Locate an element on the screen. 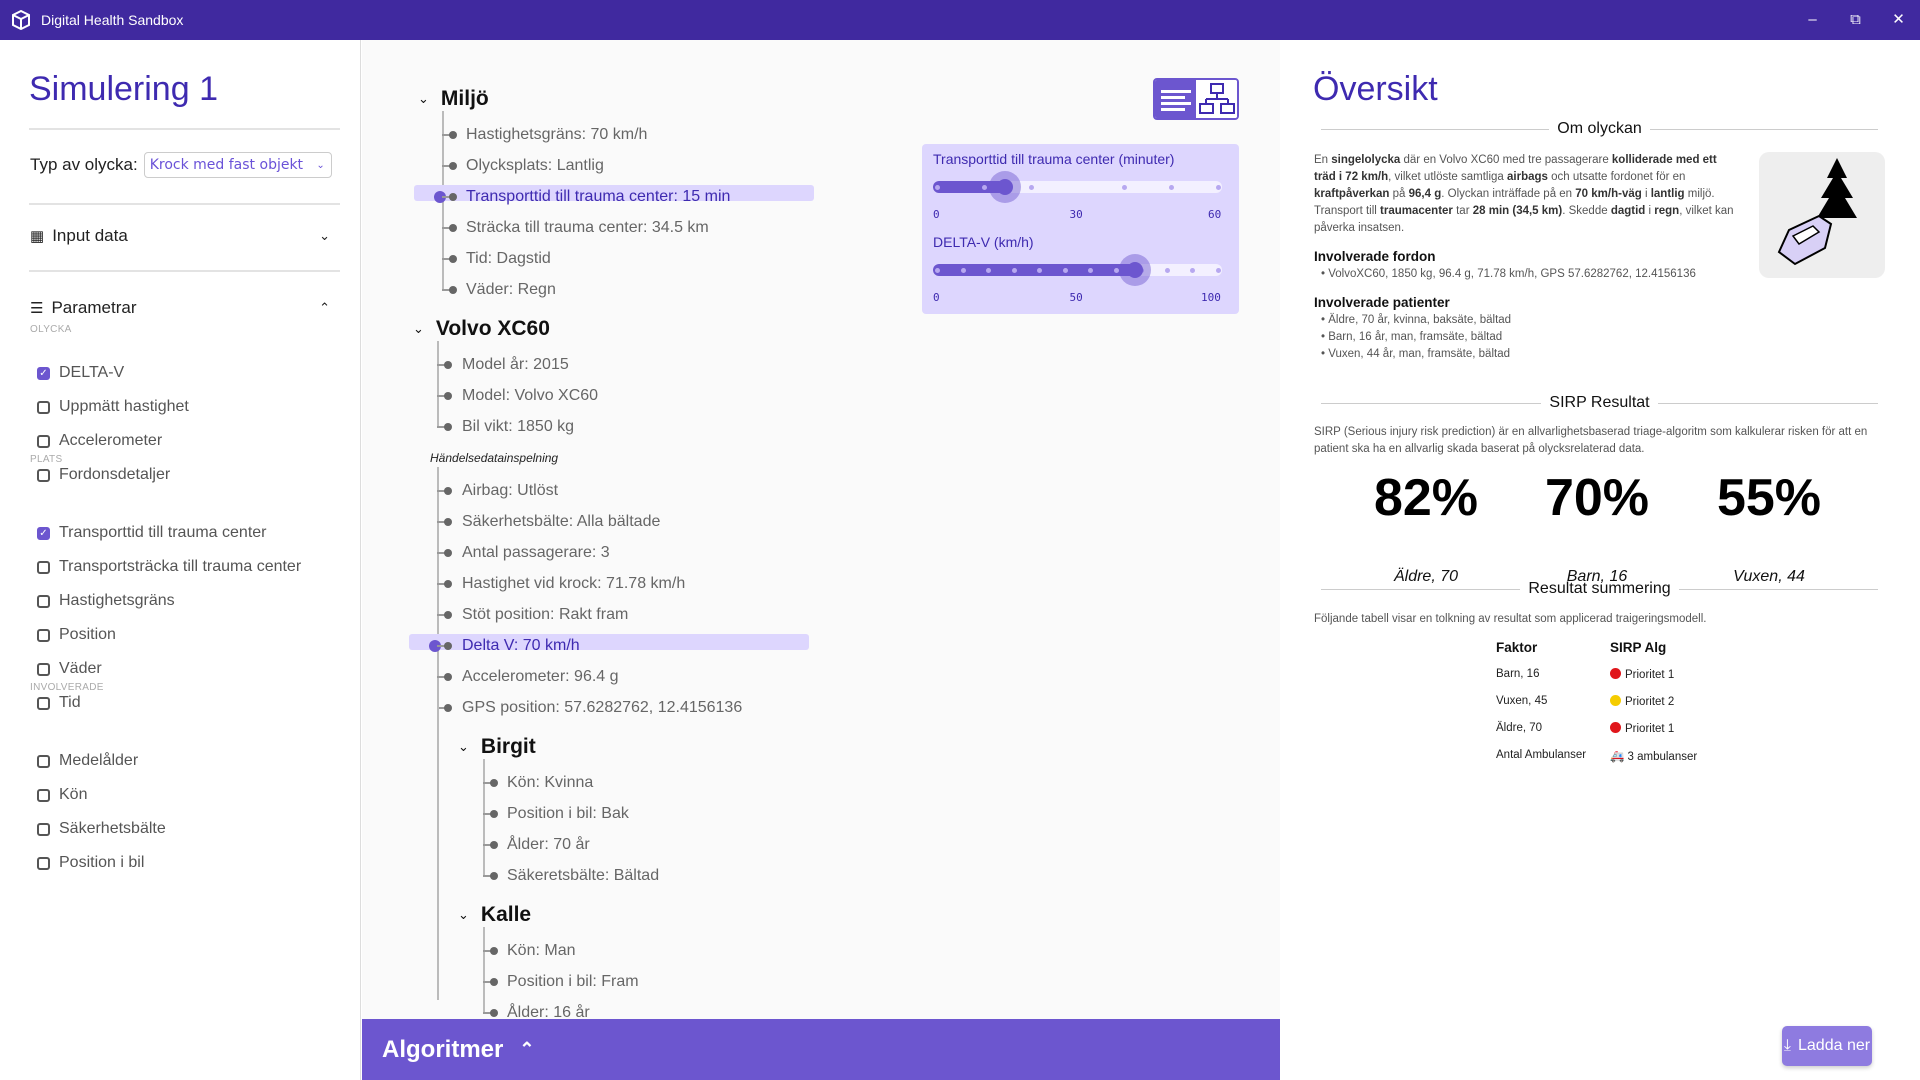 Image resolution: width=1920 pixels, height=1080 pixels. checkbox-item: Kön is located at coordinates (62, 795).